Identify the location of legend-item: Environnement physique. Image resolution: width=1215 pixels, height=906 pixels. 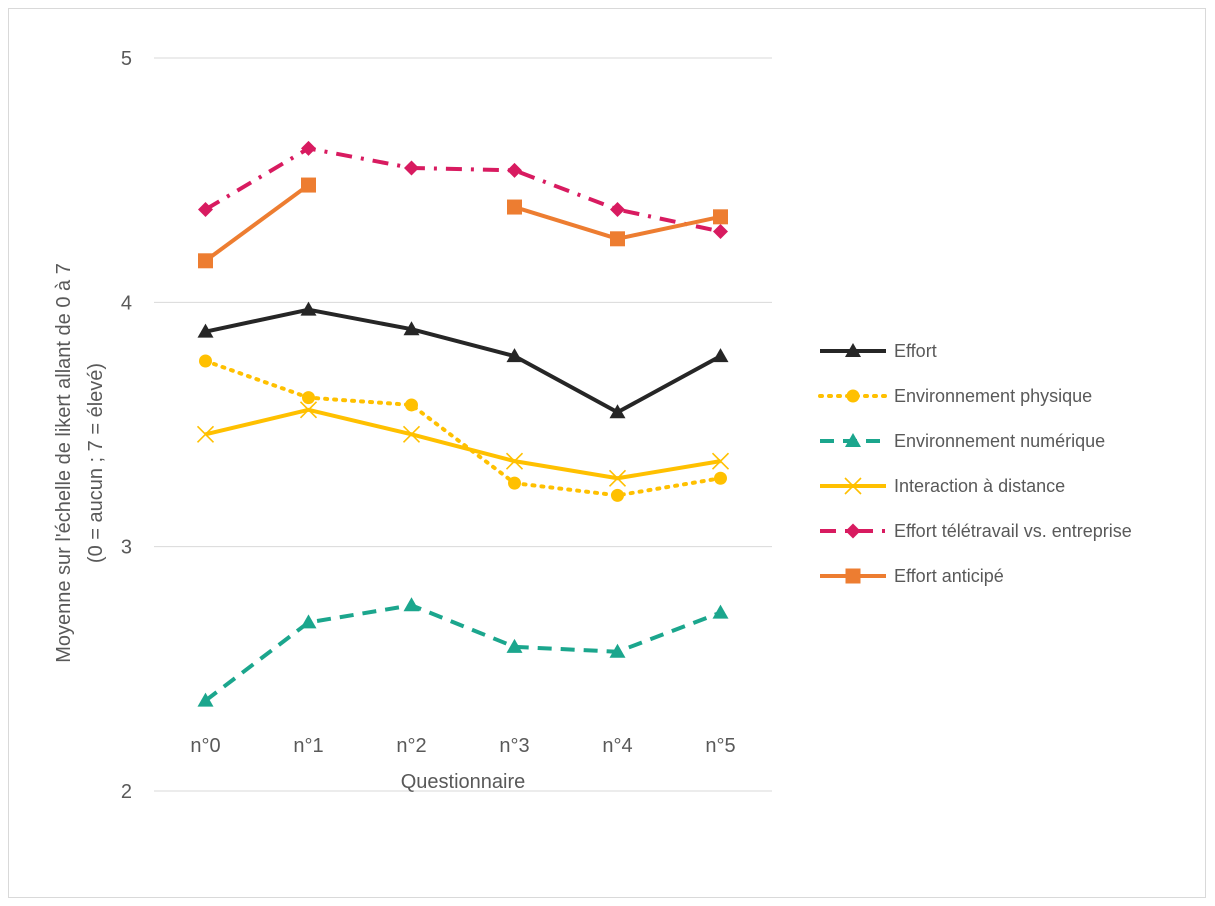
(955, 396).